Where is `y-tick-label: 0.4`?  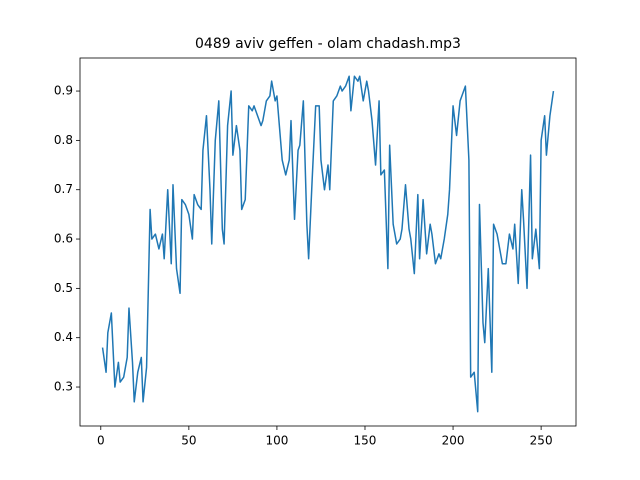 y-tick-label: 0.4 is located at coordinates (63, 337).